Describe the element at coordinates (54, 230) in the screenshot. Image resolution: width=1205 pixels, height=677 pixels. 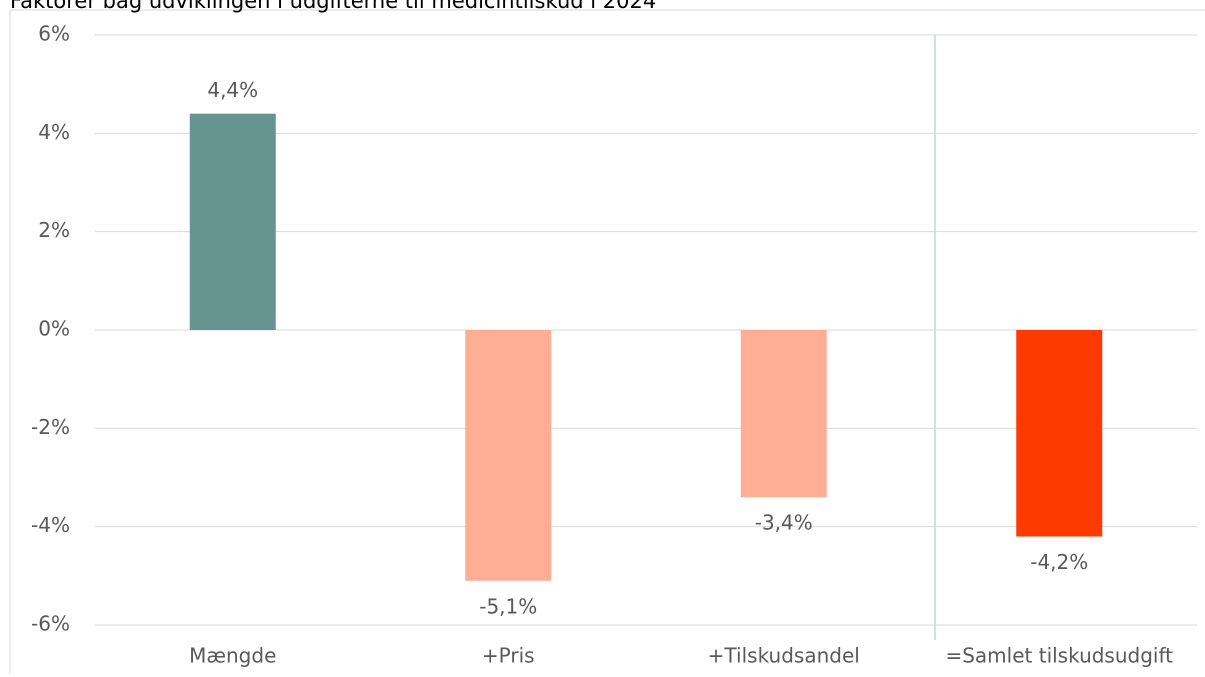
I see `y-tick-label: 2%` at that location.